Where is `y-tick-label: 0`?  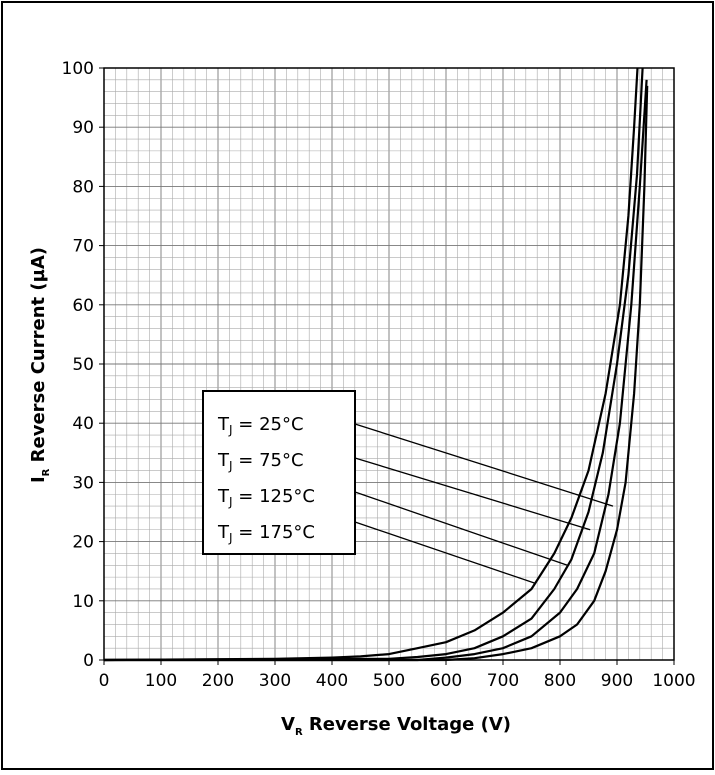 y-tick-label: 0 is located at coordinates (88, 661).